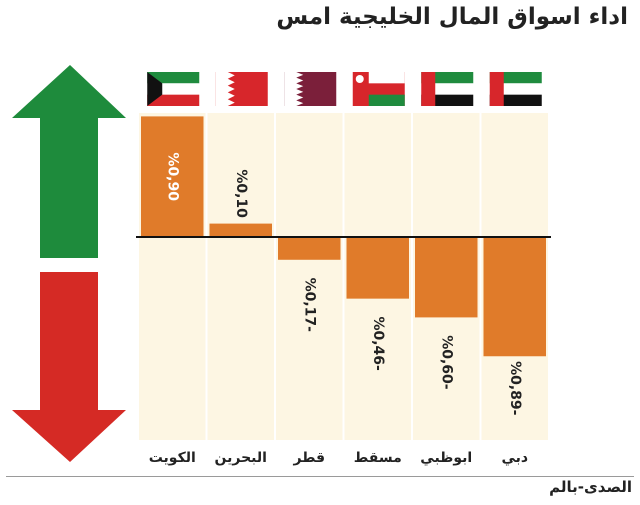  Describe the element at coordinates (310, 89) in the screenshot. I see `qatar-flag-icon` at that location.